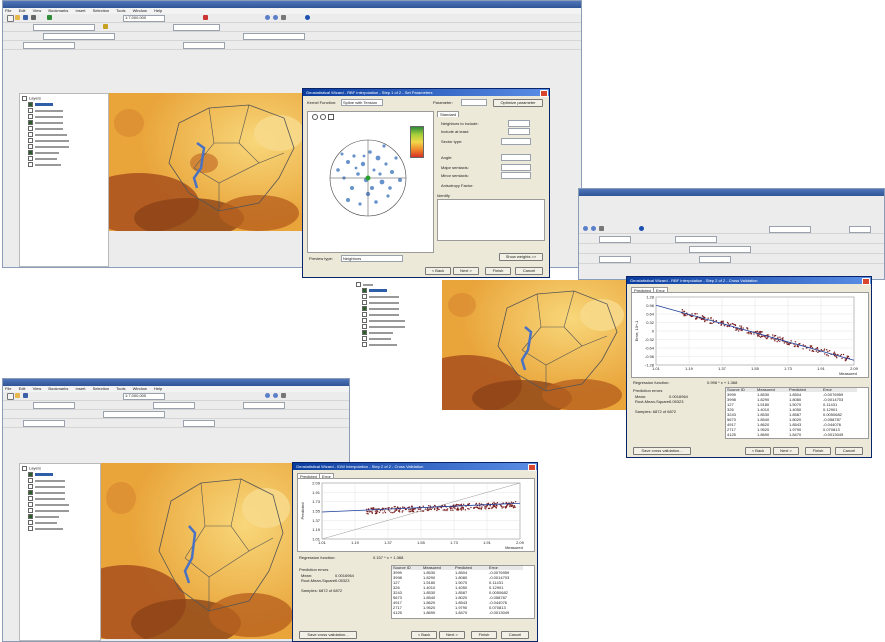 Image resolution: width=885 pixels, height=642 pixels. What do you see at coordinates (516, 157) in the screenshot?
I see `angle-input` at bounding box center [516, 157].